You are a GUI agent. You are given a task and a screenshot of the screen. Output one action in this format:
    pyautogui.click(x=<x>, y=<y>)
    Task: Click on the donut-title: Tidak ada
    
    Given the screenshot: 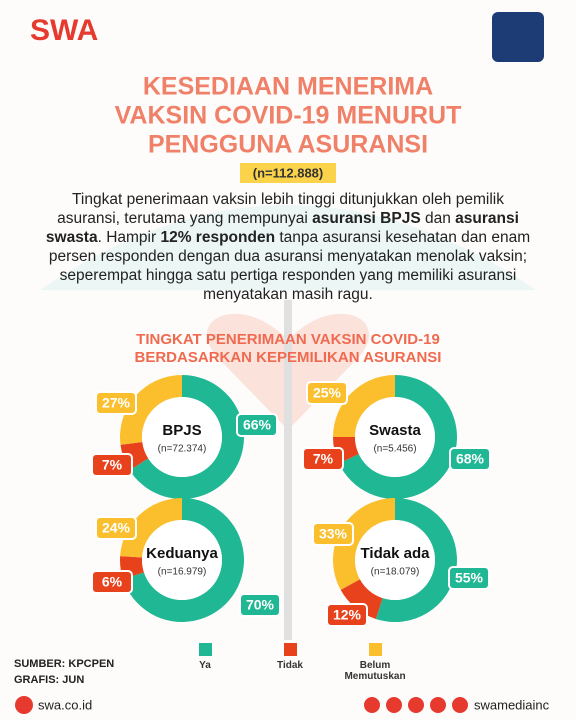 What is the action you would take?
    pyautogui.click(x=396, y=553)
    